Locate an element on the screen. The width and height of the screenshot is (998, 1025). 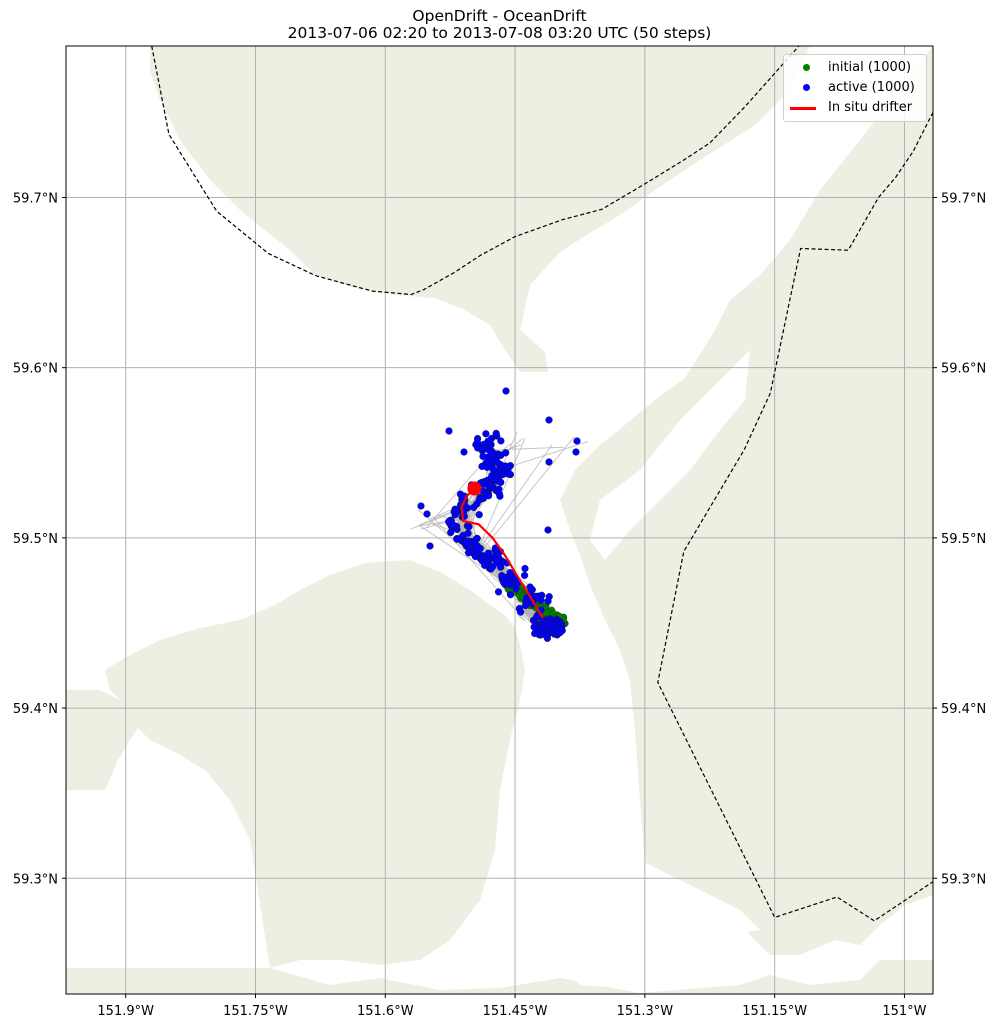
tick-label-lat-right-2: 59.5°N is located at coordinates (963, 539).